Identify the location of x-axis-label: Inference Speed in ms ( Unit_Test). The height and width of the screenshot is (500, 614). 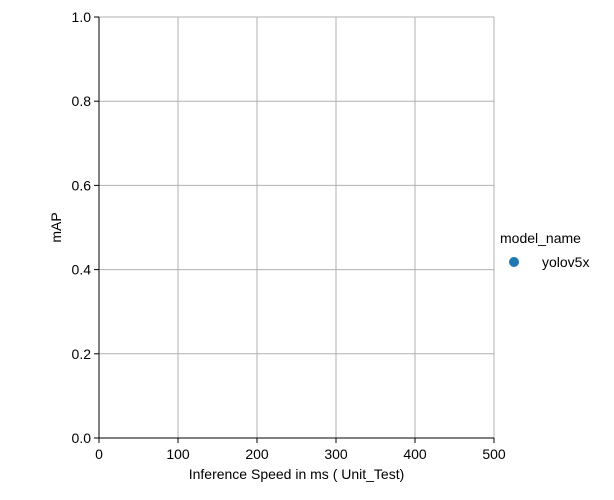
(297, 474).